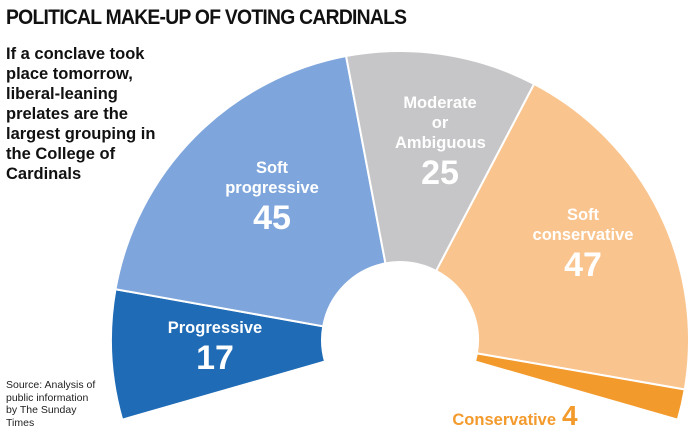  Describe the element at coordinates (570, 415) in the screenshot. I see `value-label: 4` at that location.